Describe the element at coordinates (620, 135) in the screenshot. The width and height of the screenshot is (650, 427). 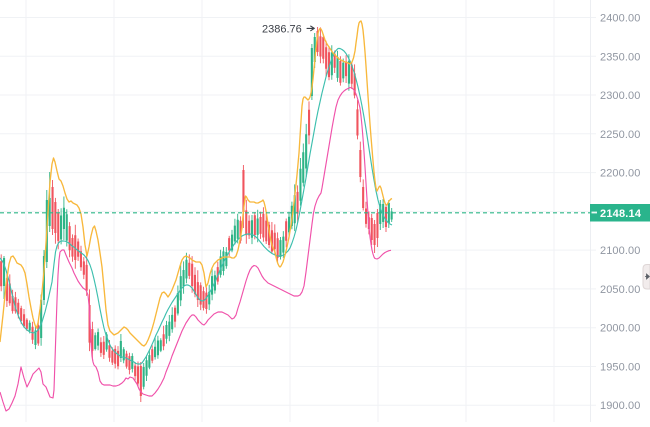
I see `svg-text: 2250.00` at that location.